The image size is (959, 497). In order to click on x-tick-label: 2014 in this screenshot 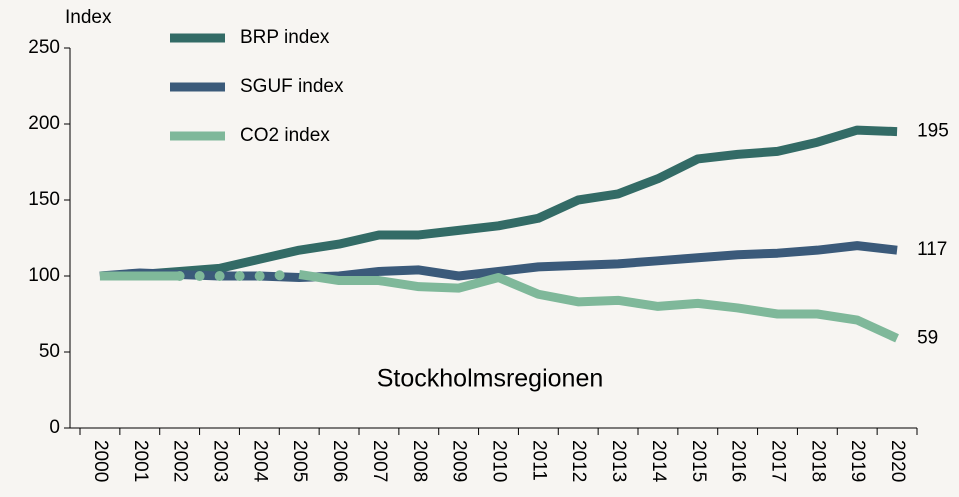, I will do `click(658, 461)`.